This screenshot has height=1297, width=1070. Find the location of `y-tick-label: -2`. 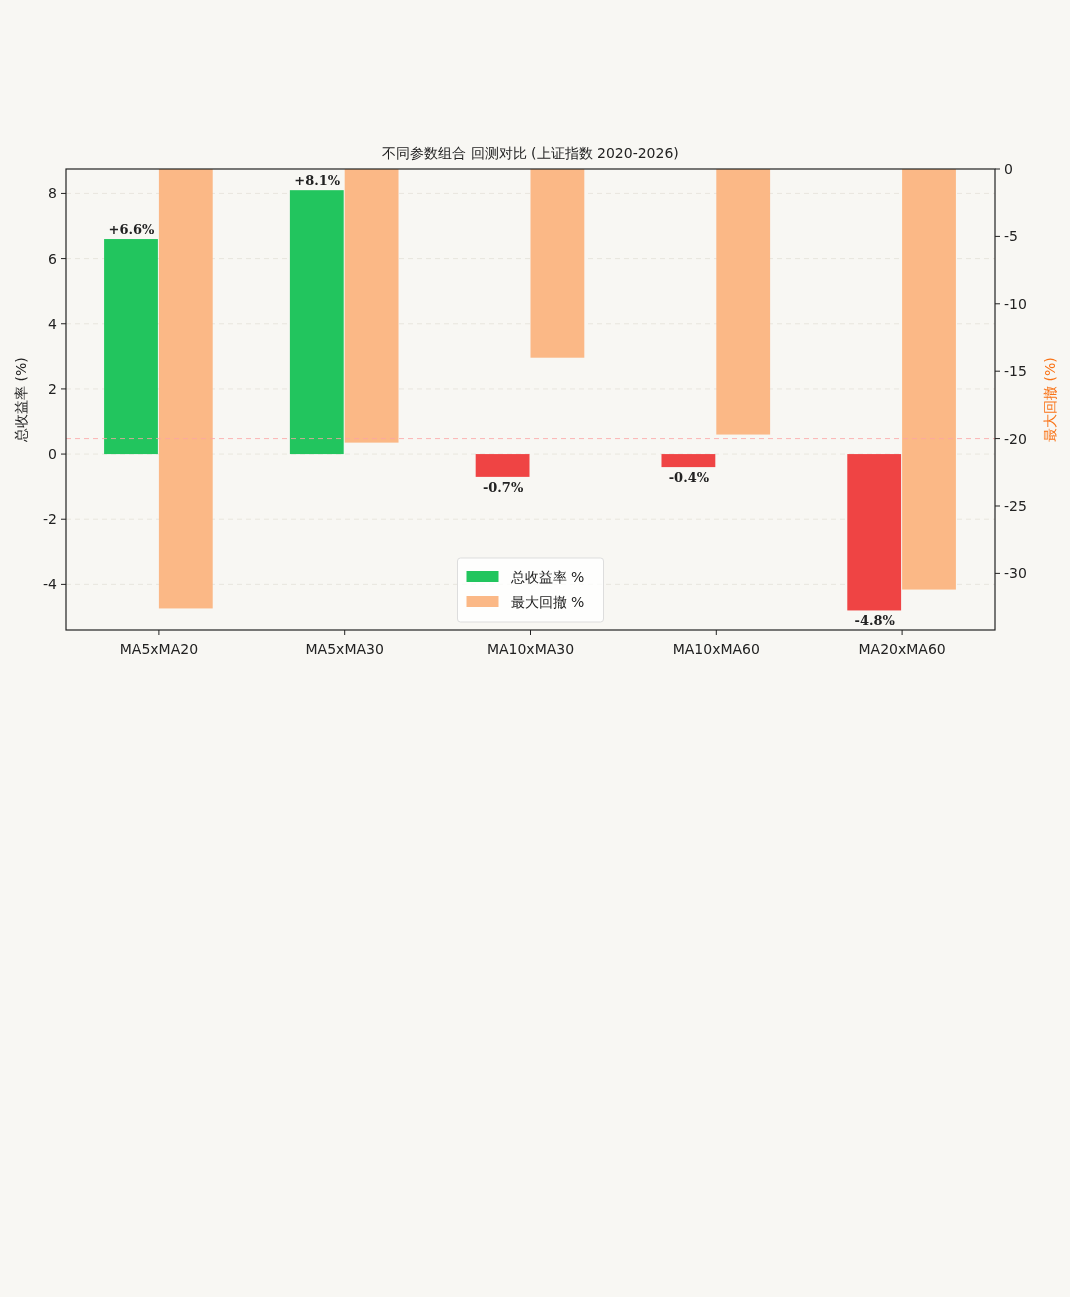

y-tick-label: -2 is located at coordinates (50, 519).